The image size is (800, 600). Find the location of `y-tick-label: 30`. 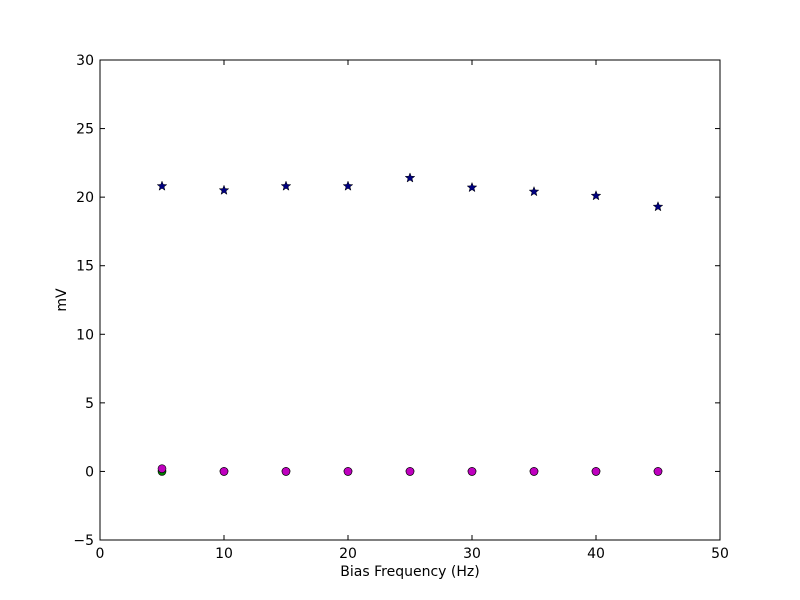

y-tick-label: 30 is located at coordinates (85, 61).